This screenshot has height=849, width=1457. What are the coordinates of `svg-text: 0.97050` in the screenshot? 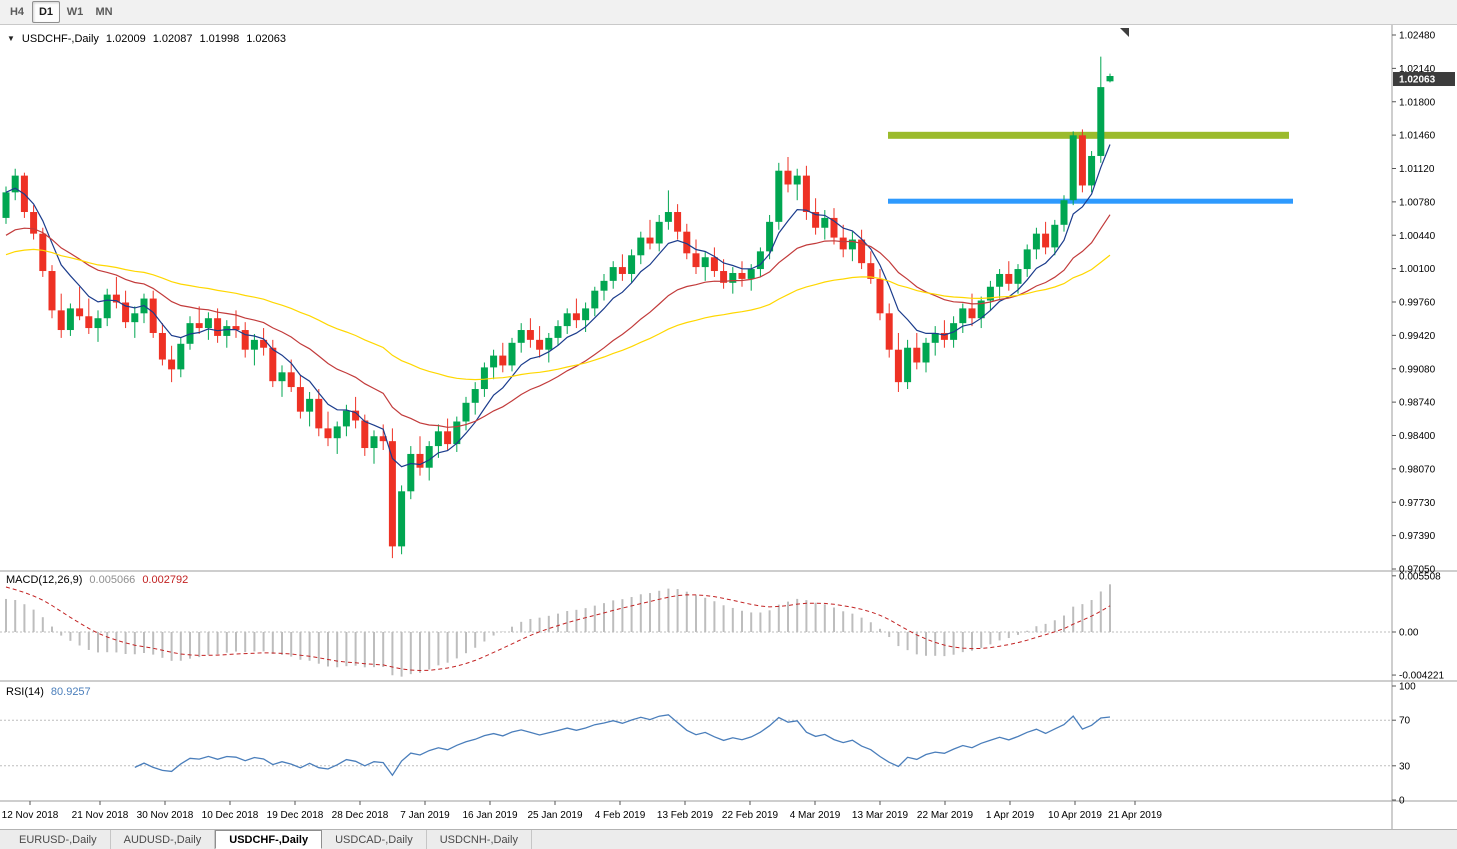 It's located at (1417, 570).